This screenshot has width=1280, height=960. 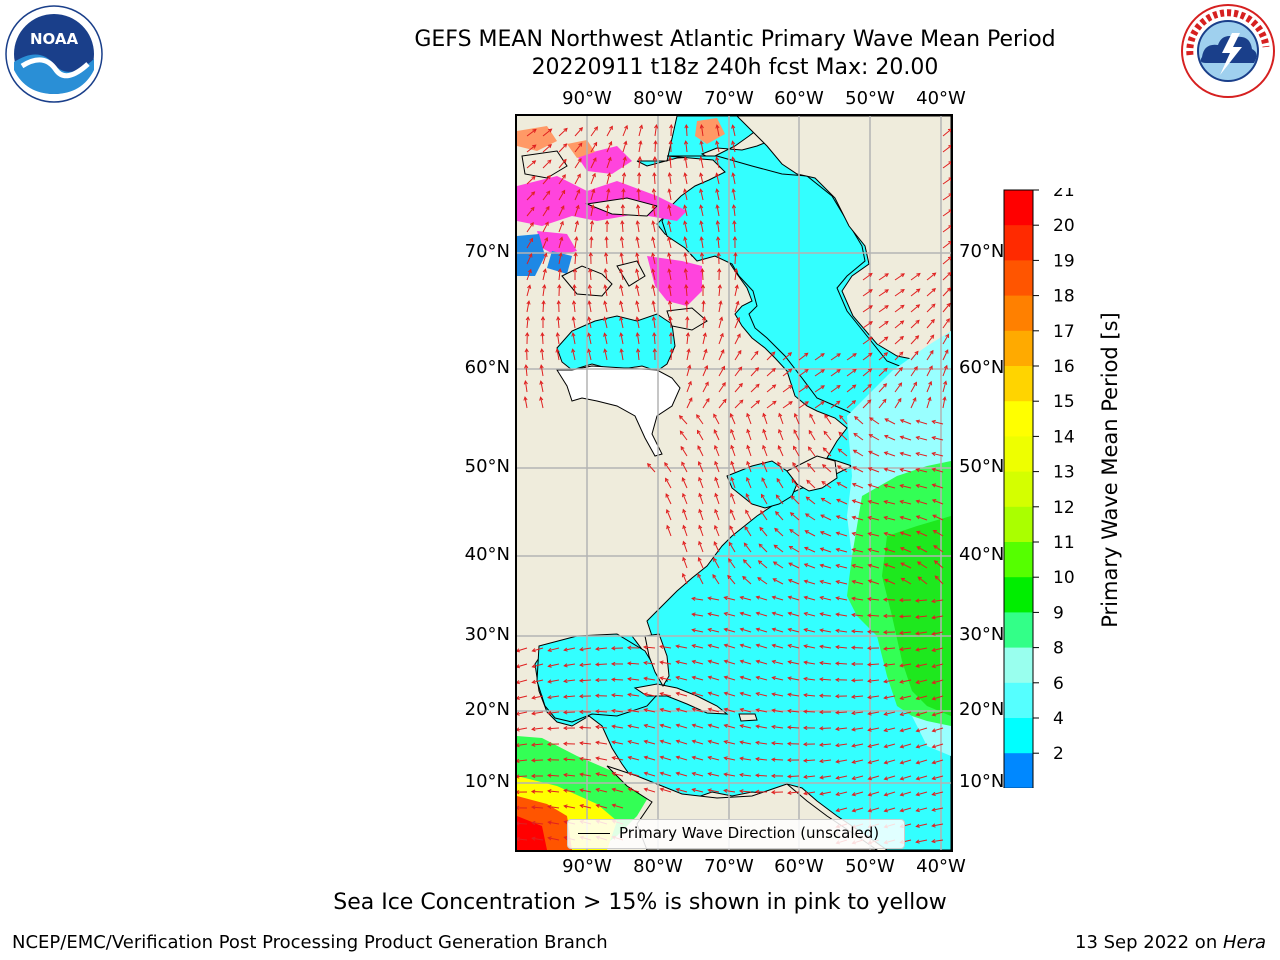 I want to click on colorbar-label: Primary Wave Mean Period [s], so click(x=1110, y=470).